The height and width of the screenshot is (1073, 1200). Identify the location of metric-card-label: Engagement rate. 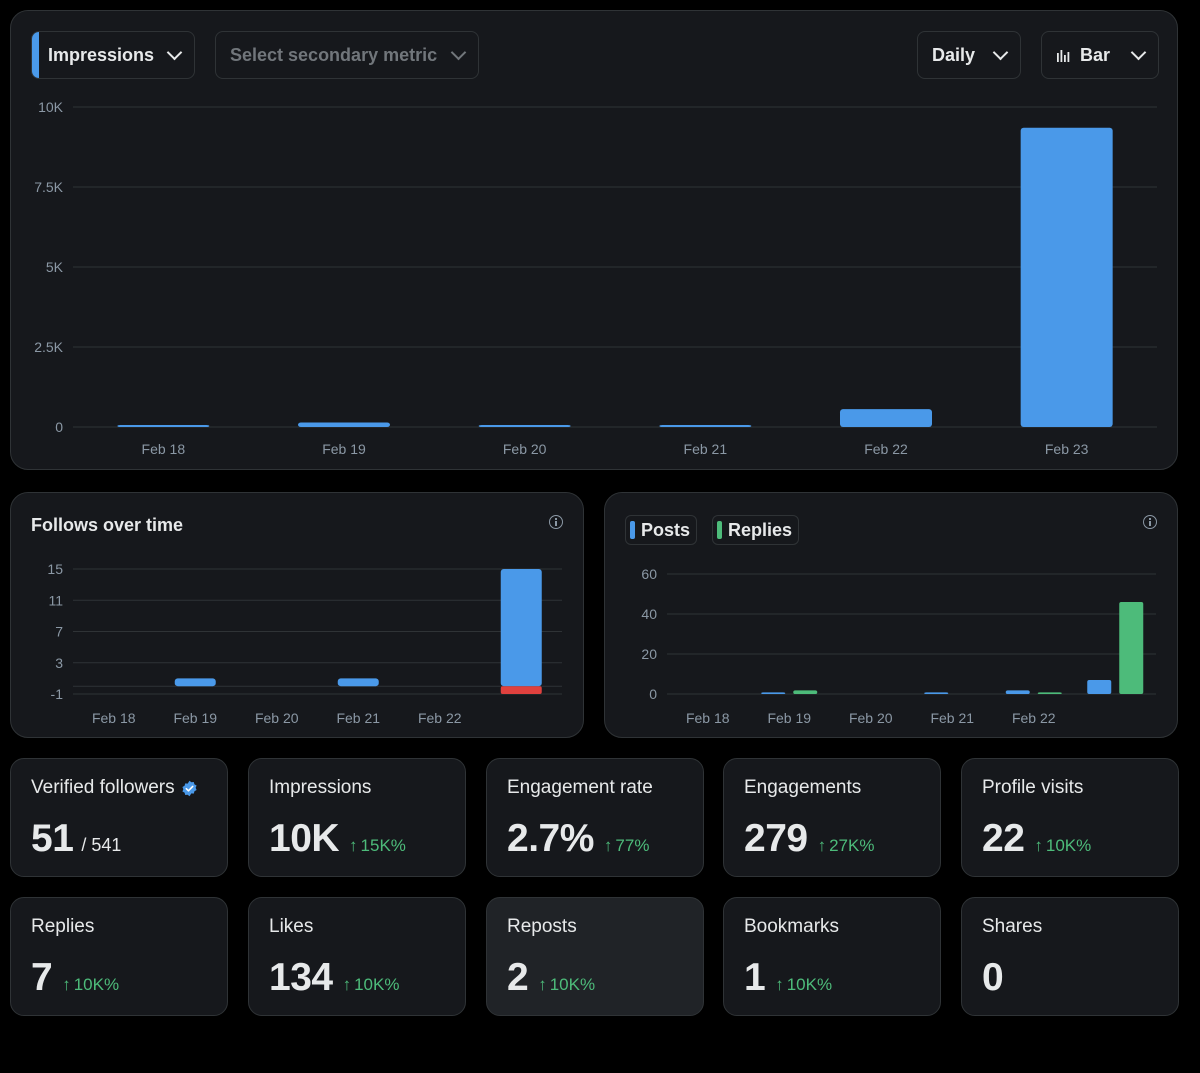
(580, 788).